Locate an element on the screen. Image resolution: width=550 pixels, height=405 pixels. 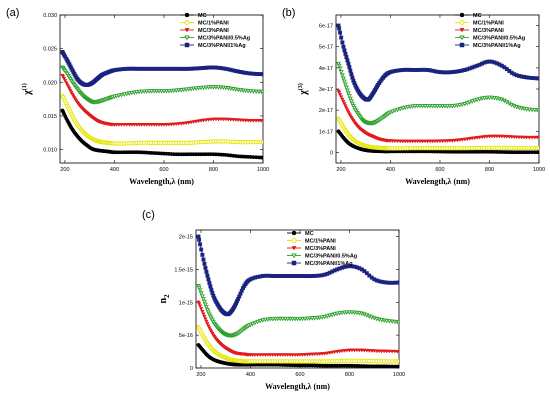
y-tick-label: 2e-17 is located at coordinates (326, 111).